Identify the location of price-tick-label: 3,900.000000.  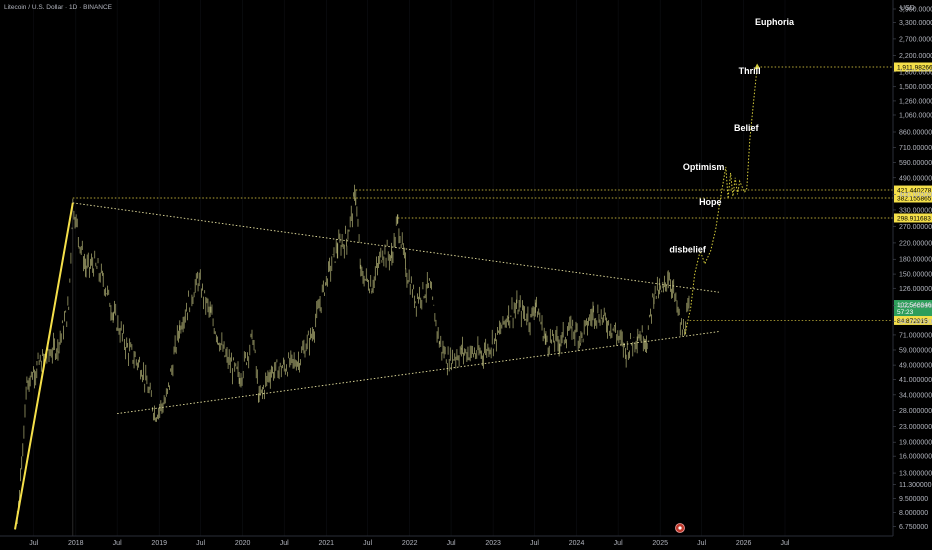
(915, 10).